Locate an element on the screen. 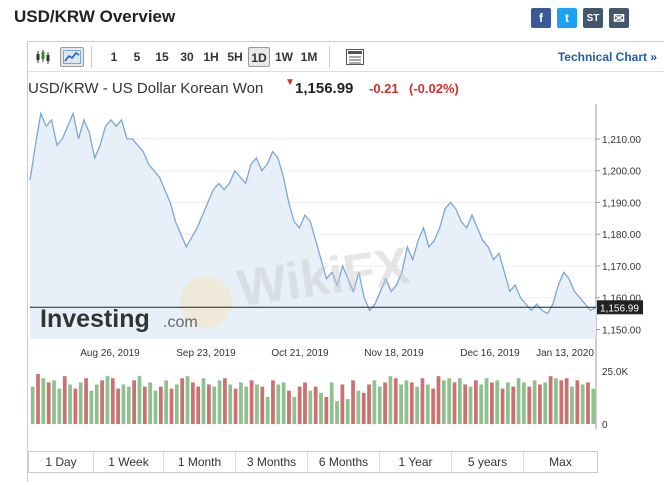 The width and height of the screenshot is (664, 485). price-change-percent: (-0.02%) is located at coordinates (434, 88).